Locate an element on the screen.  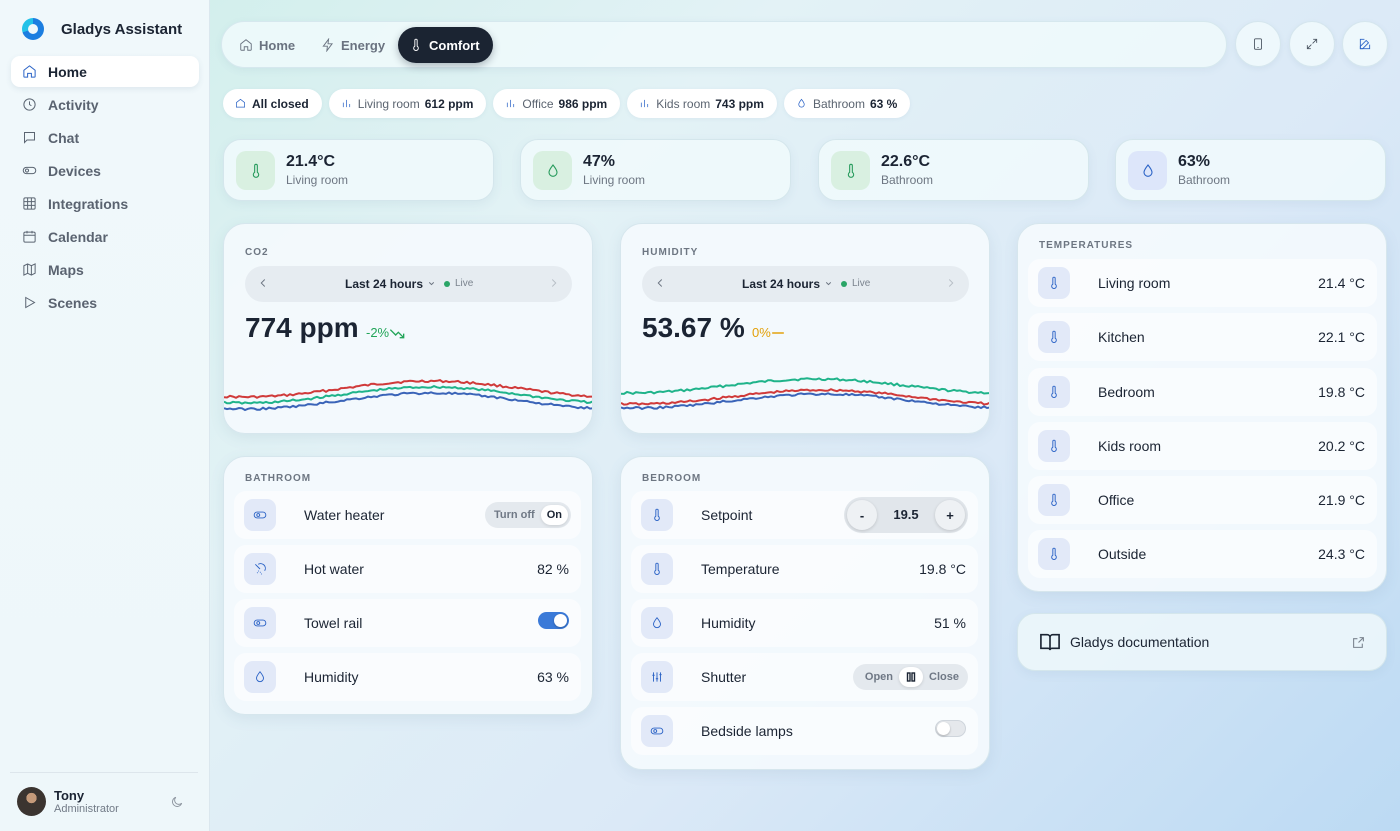
row-label: Temperature is located at coordinates (740, 569).